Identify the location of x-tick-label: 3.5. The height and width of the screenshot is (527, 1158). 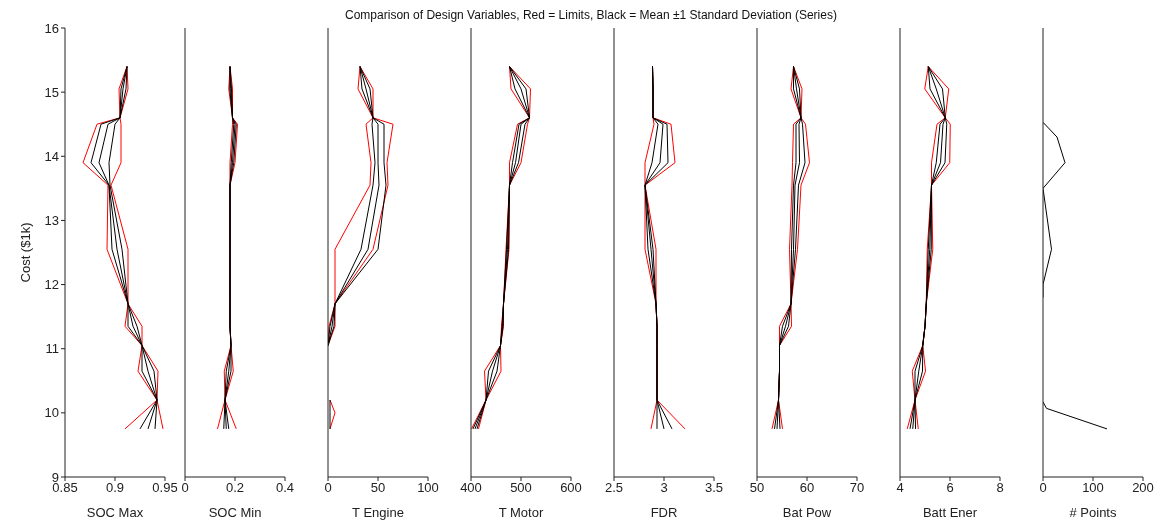
(714, 488).